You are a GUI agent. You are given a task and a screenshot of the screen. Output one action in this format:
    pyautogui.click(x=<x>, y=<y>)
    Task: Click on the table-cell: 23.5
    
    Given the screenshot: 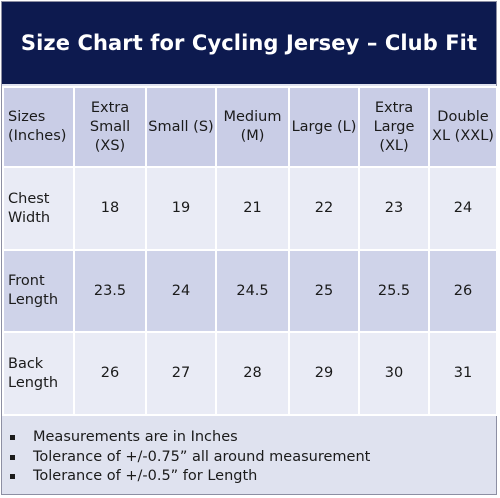 What is the action you would take?
    pyautogui.click(x=110, y=291)
    